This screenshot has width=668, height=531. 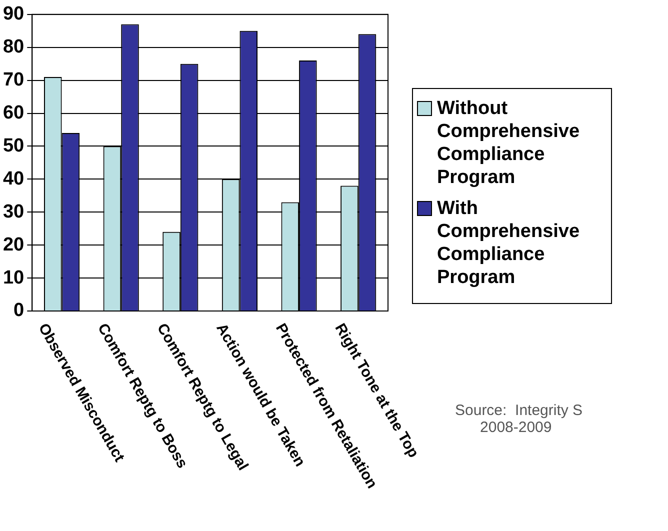 I want to click on text: 2008-2009, so click(x=516, y=427).